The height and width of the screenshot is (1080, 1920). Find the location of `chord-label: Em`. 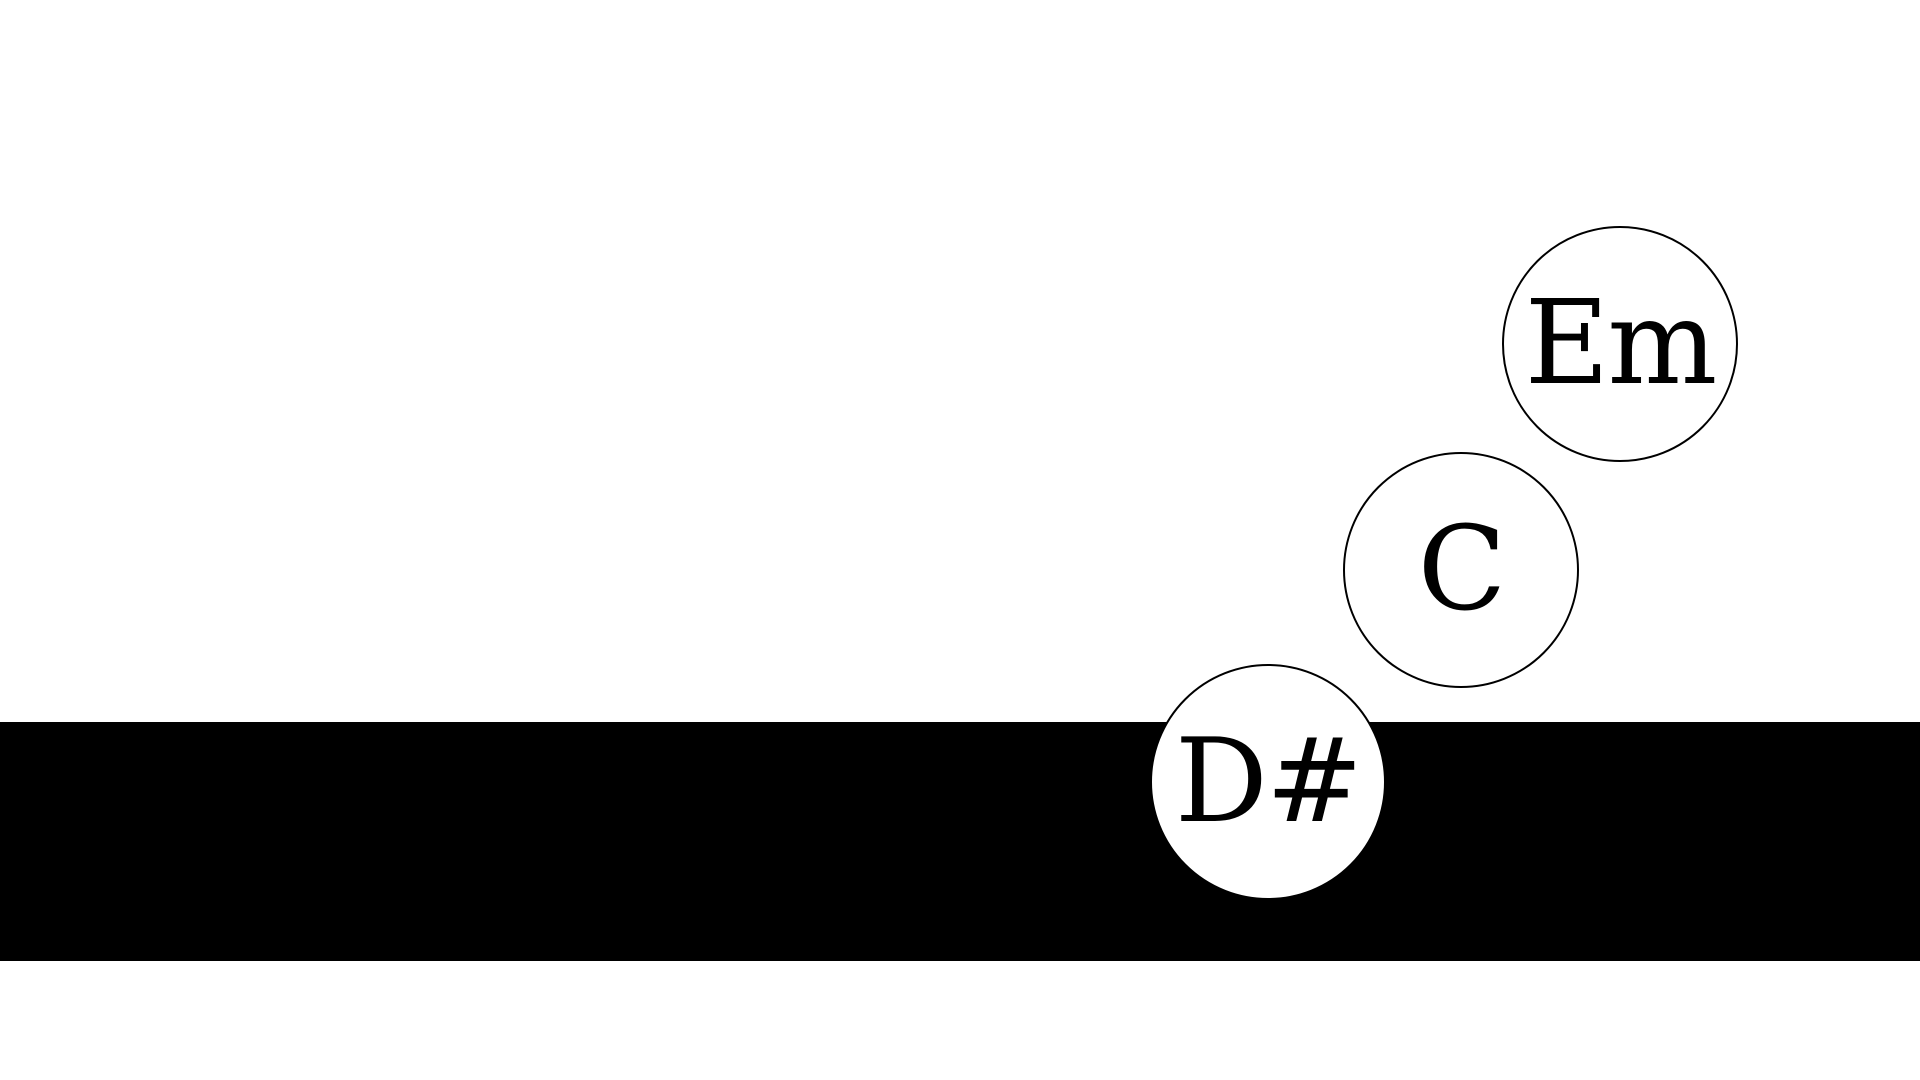

chord-label: Em is located at coordinates (1621, 343).